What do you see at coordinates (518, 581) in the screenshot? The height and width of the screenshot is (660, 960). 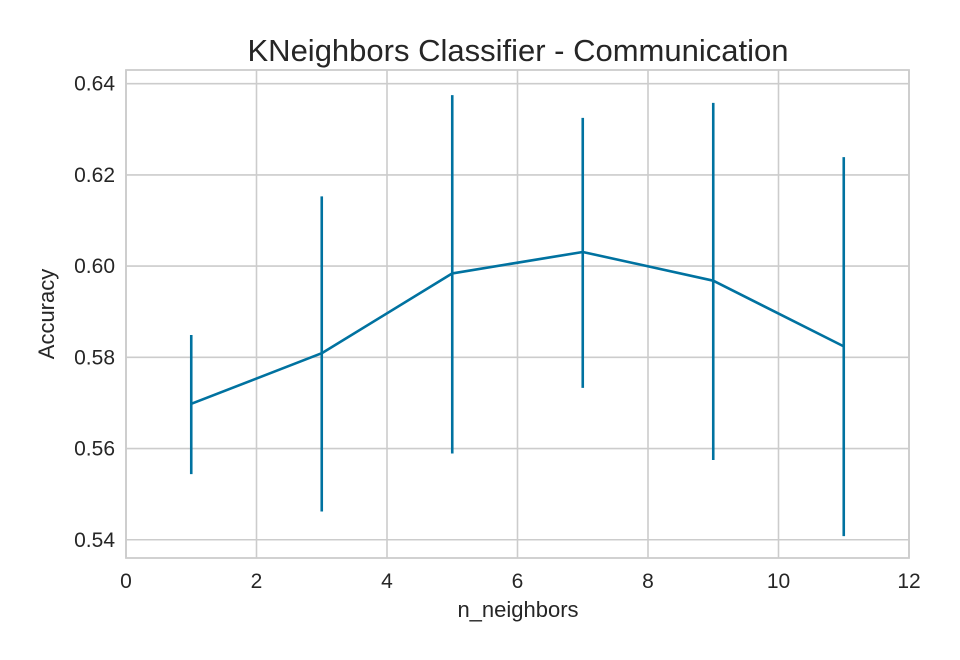 I see `x-tick-label: 6` at bounding box center [518, 581].